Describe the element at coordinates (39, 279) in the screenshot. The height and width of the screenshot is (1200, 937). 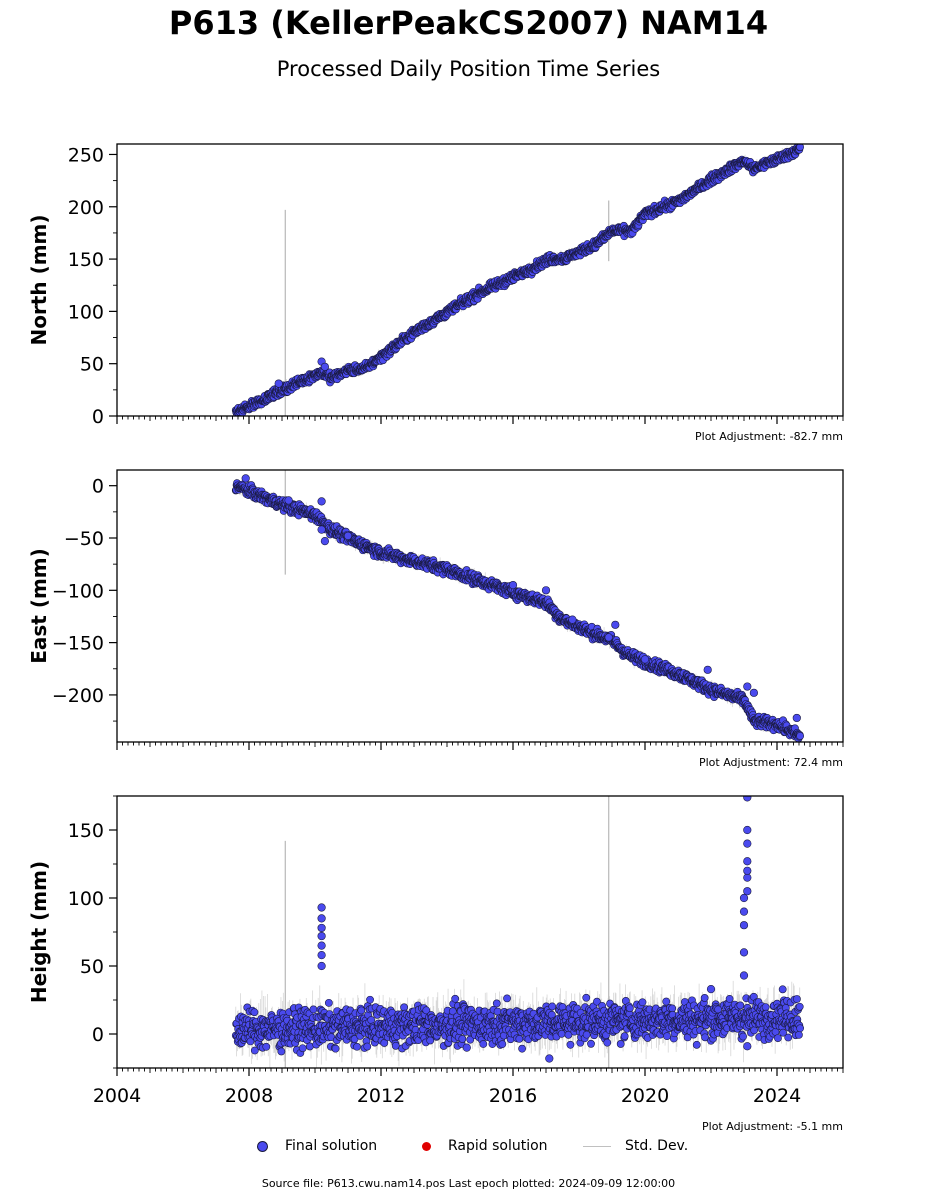
I see `y-axis-label: North (mm)` at that location.